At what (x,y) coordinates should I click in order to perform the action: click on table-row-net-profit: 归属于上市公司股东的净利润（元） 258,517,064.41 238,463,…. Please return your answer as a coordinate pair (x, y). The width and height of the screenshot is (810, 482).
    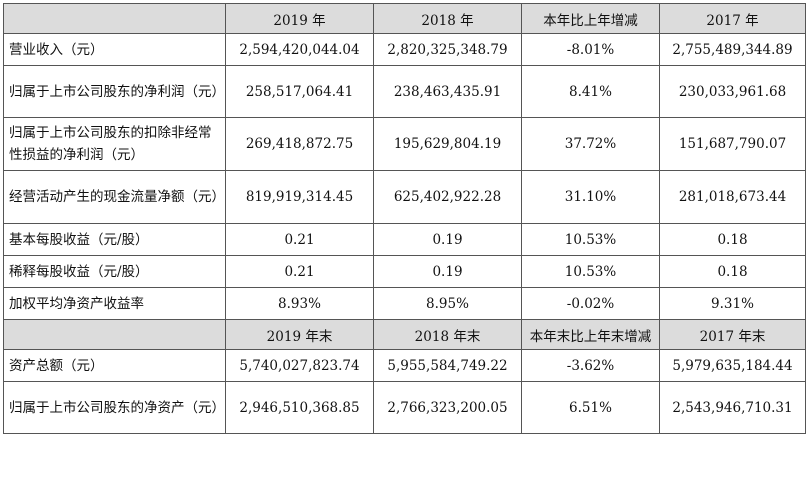
    Looking at the image, I should click on (404, 91).